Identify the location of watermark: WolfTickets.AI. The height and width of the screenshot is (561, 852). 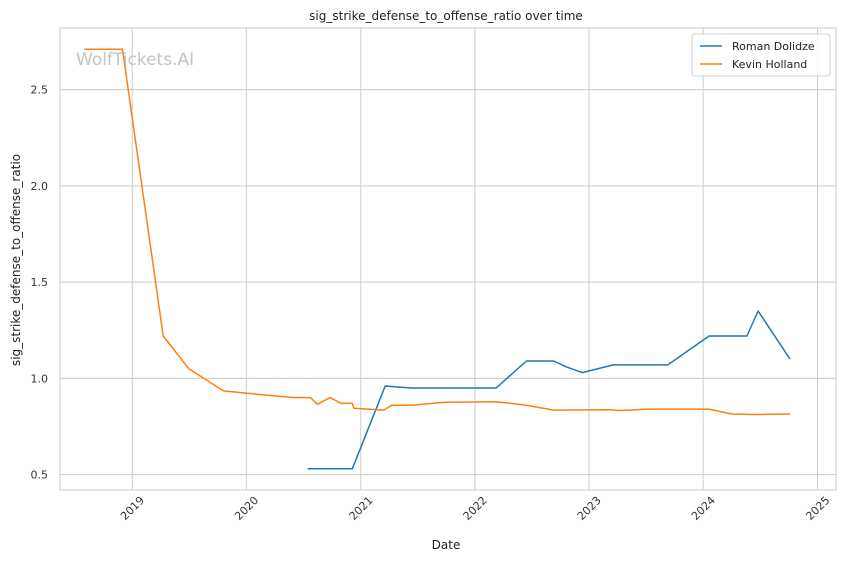
(135, 60).